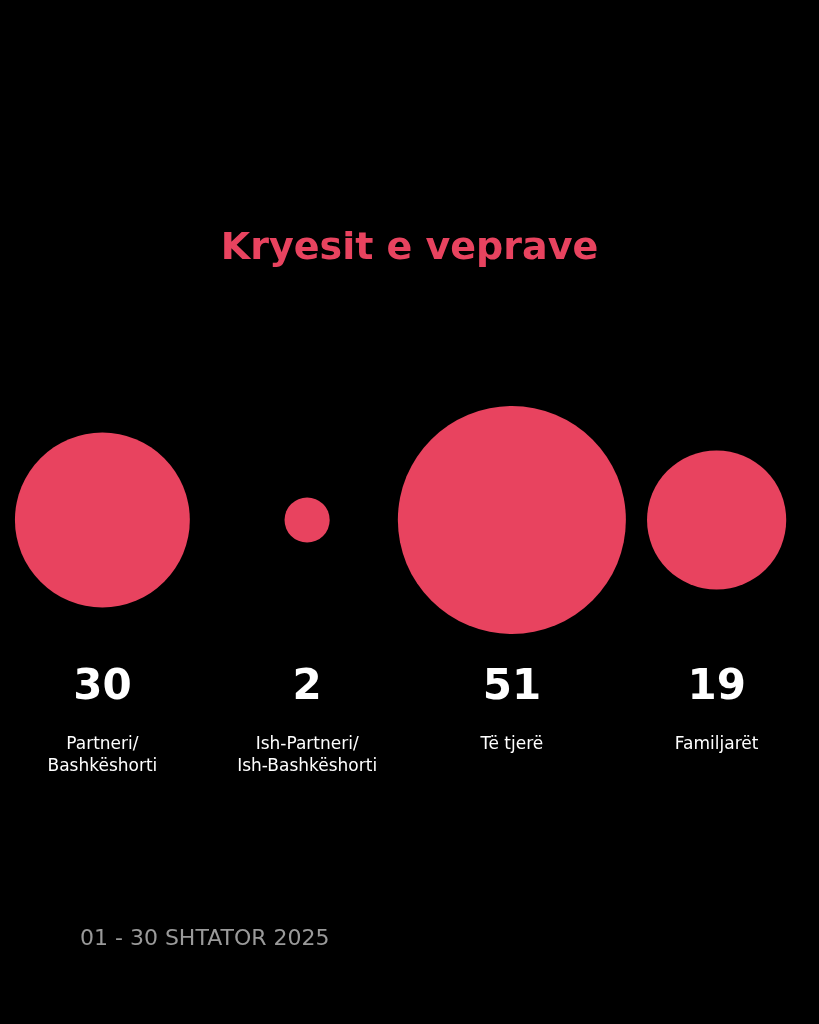 This screenshot has width=819, height=1024. I want to click on data-label: 51, so click(512, 684).